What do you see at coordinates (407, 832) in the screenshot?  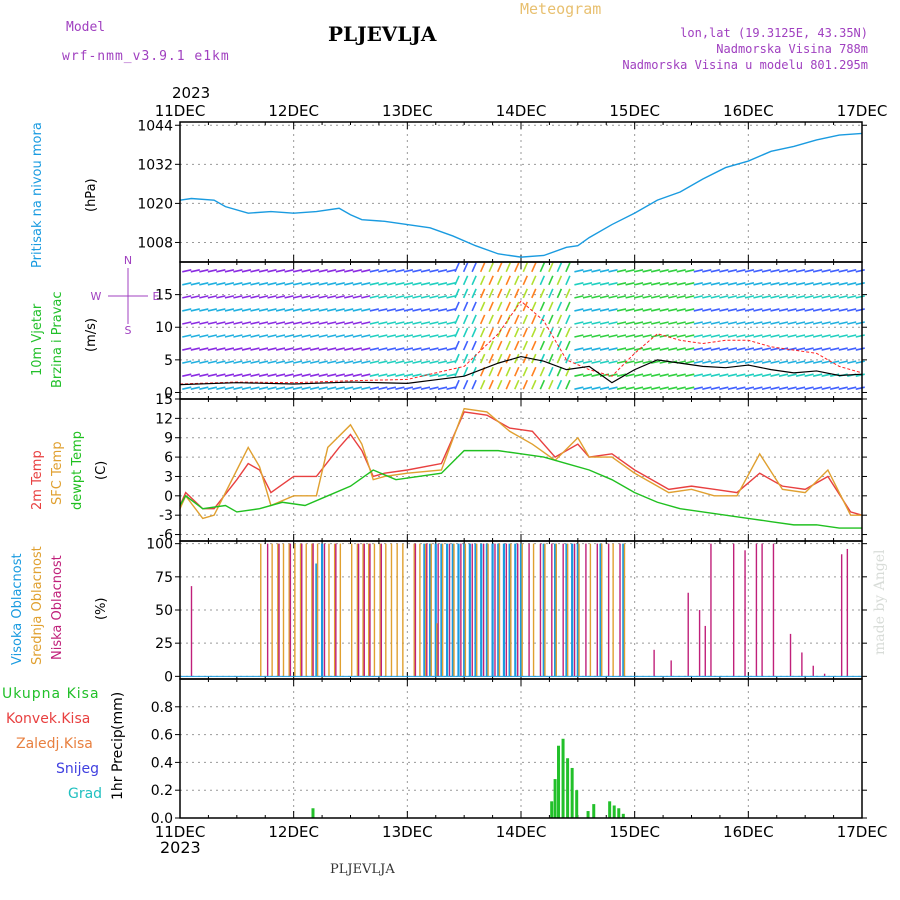 I see `xtick-label-bottom: 13DEC` at bounding box center [407, 832].